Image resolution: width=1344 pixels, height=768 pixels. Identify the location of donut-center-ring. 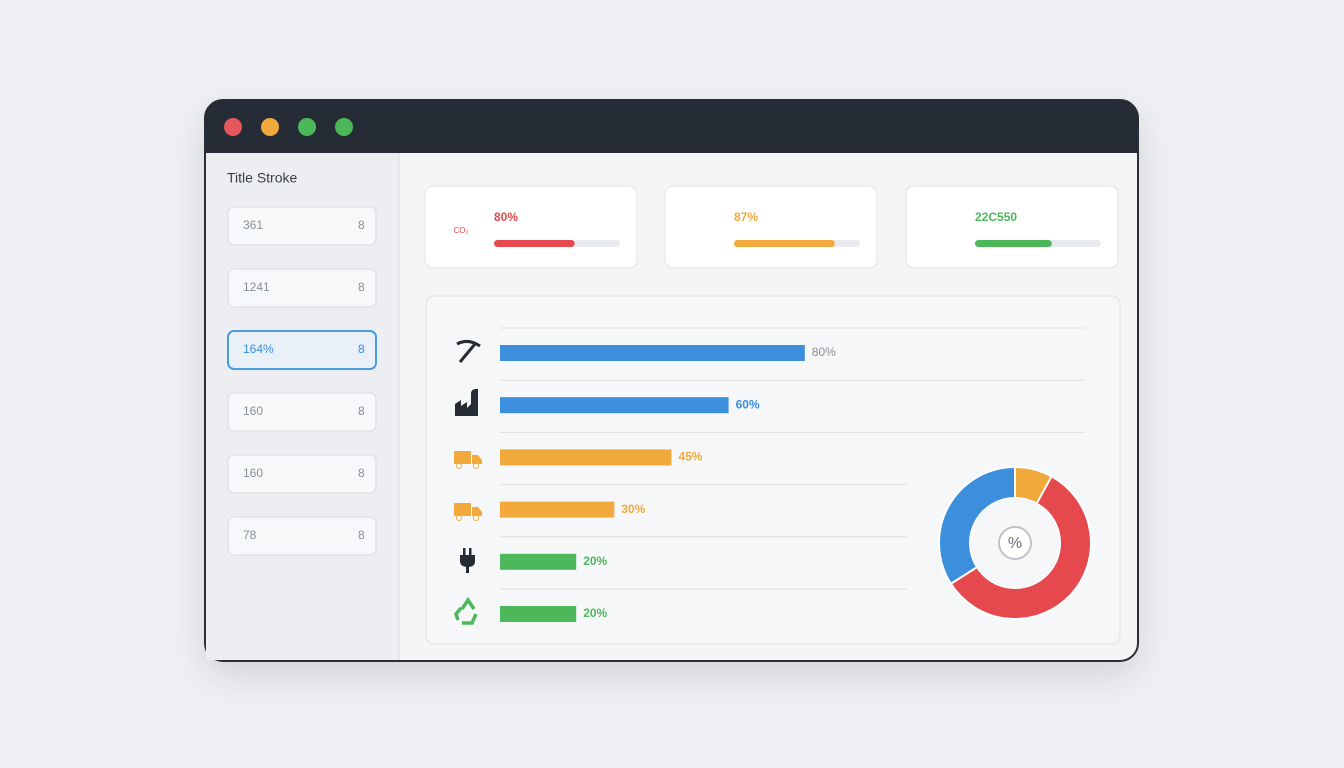
(1015, 543).